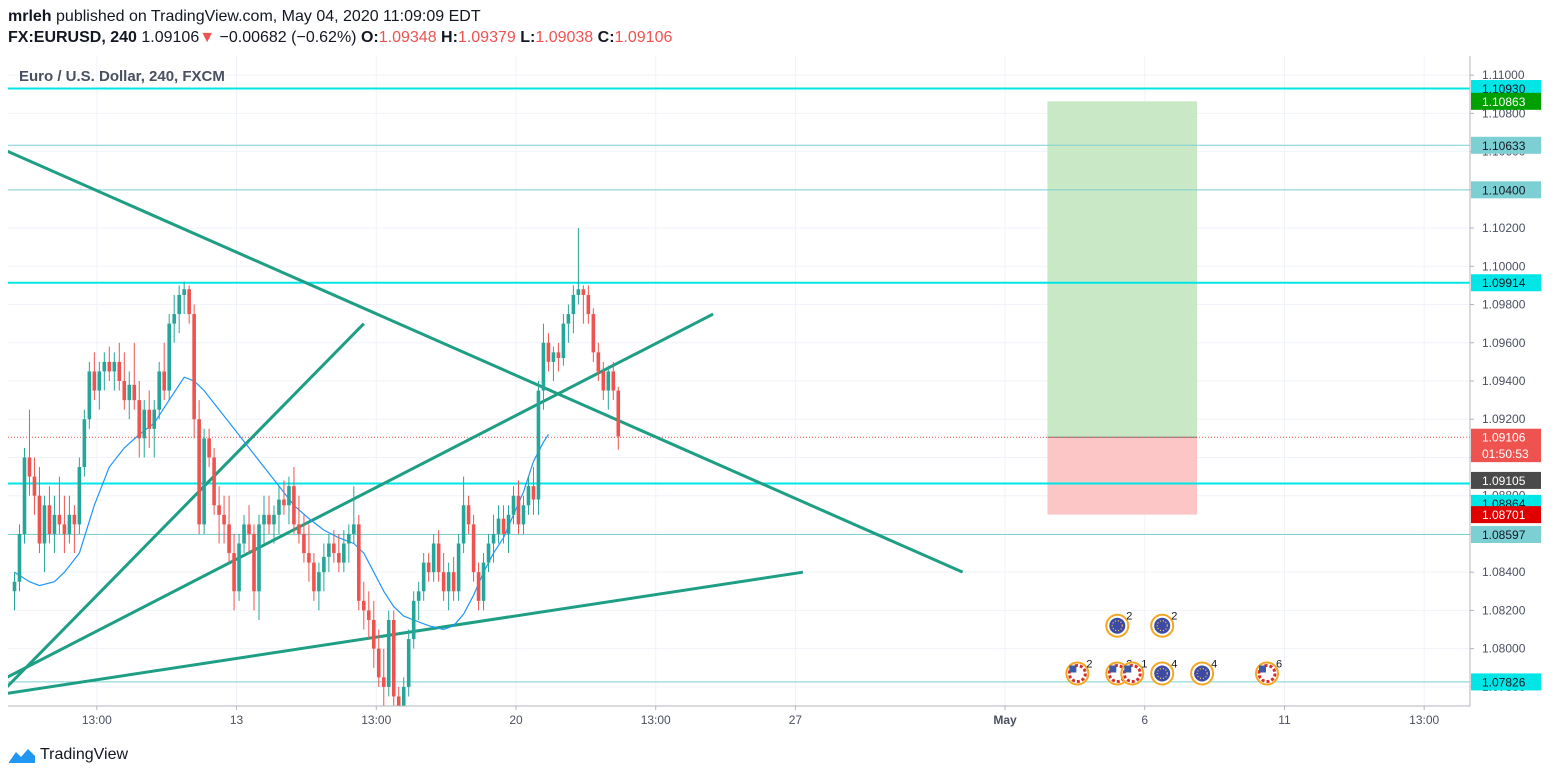 This screenshot has width=1554, height=781. I want to click on y-tick-label: 1.10000, so click(1504, 266).